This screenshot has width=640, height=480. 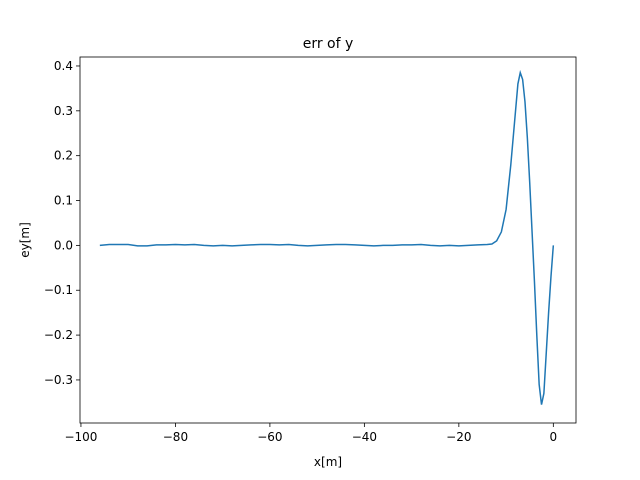 I want to click on y-tick-label: 0.4, so click(x=63, y=66).